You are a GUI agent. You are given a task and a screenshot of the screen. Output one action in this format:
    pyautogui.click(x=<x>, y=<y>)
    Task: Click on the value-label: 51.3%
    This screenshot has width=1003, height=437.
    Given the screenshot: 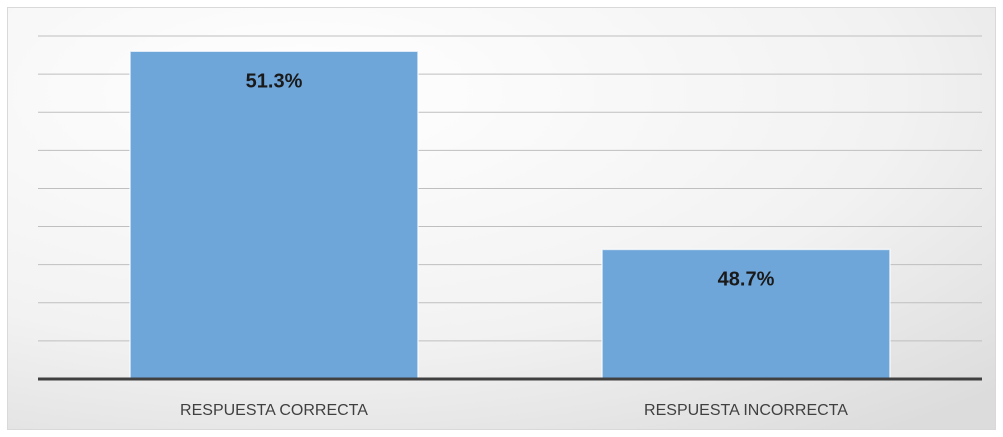 What is the action you would take?
    pyautogui.click(x=274, y=82)
    